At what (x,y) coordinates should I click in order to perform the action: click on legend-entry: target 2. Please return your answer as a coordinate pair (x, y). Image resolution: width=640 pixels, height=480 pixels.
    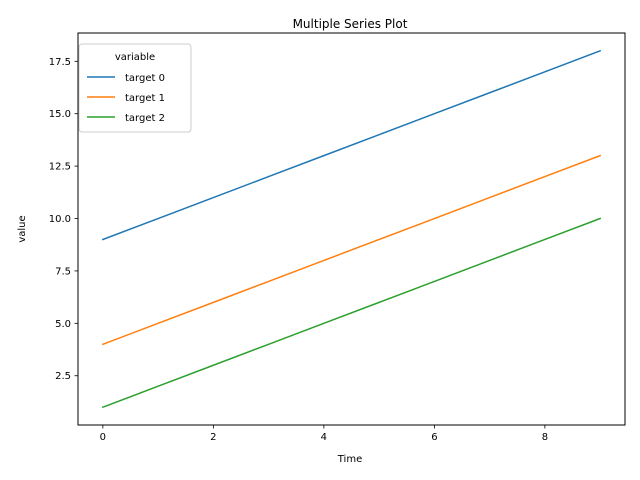
    Looking at the image, I should click on (126, 118).